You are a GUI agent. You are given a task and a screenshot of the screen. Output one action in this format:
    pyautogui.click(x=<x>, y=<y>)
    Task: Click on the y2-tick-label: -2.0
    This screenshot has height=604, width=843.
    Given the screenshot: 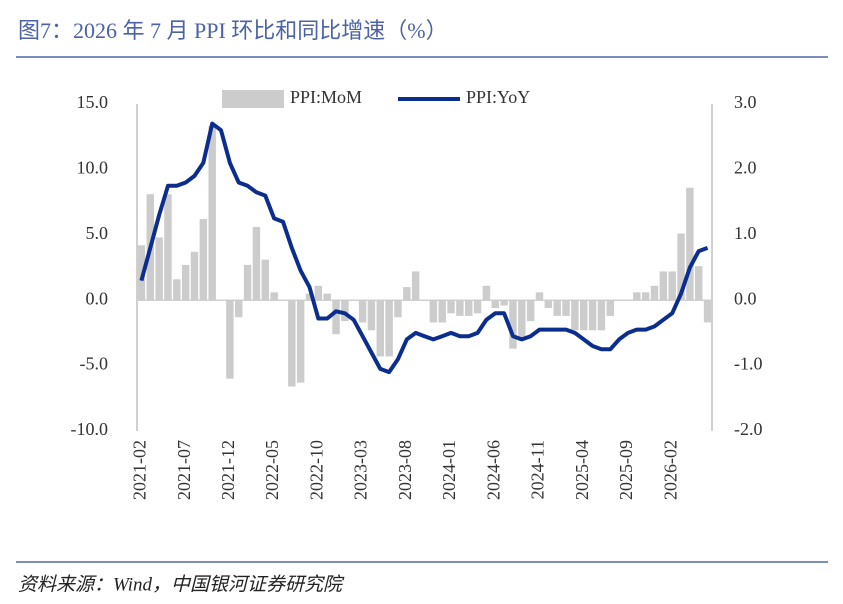 What is the action you would take?
    pyautogui.click(x=748, y=429)
    